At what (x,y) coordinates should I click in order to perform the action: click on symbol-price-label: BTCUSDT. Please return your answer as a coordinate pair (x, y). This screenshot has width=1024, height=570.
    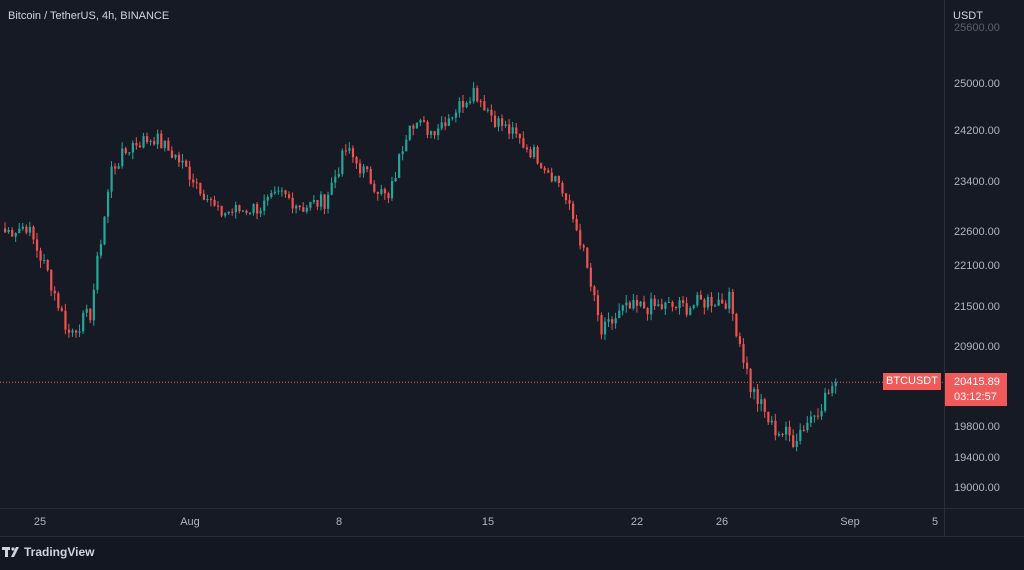
    Looking at the image, I should click on (912, 381).